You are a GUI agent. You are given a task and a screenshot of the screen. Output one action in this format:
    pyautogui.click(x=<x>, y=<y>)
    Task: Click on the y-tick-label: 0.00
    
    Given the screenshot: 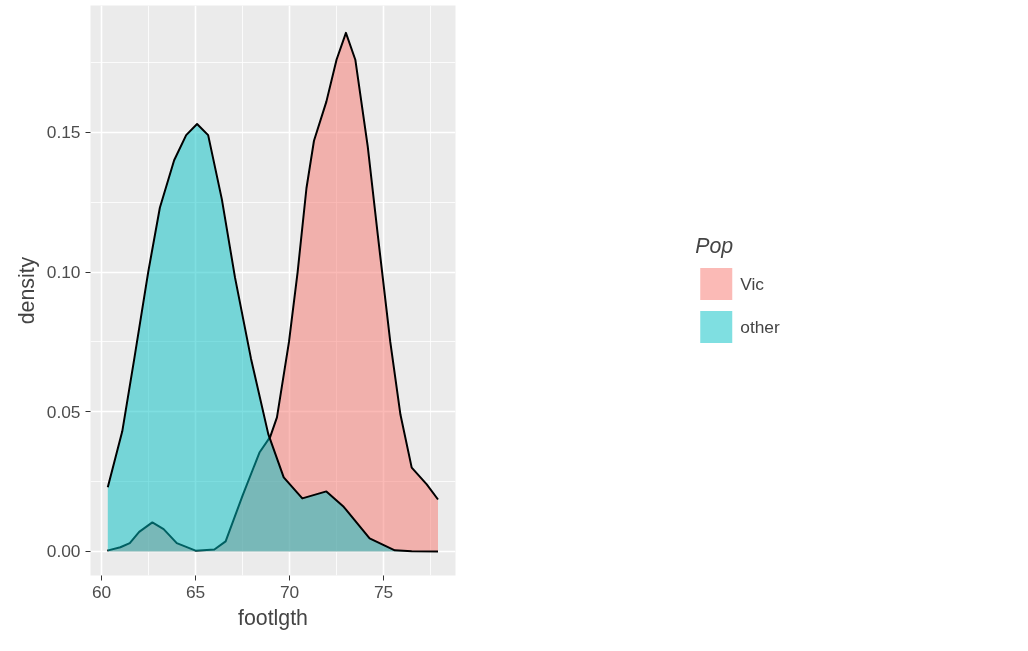 What is the action you would take?
    pyautogui.click(x=63, y=551)
    